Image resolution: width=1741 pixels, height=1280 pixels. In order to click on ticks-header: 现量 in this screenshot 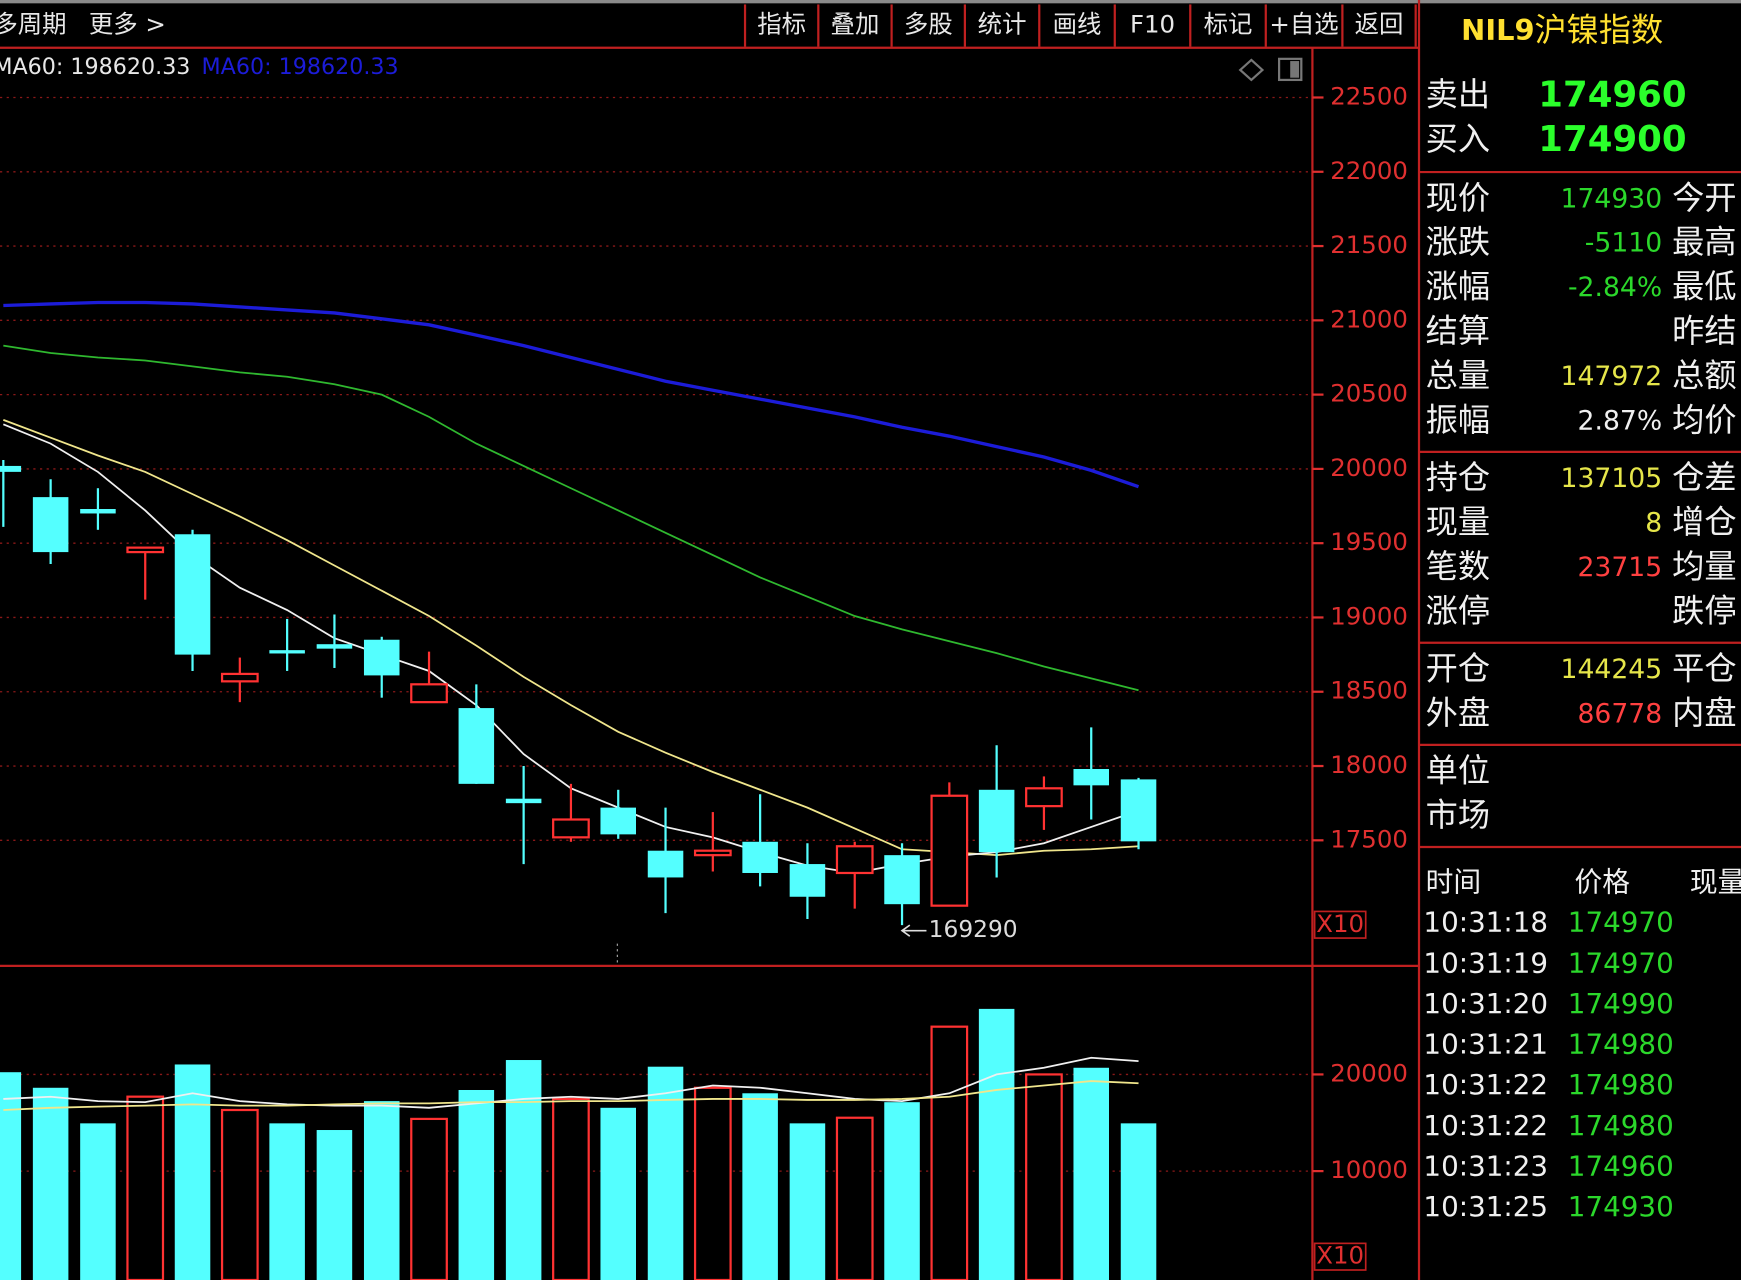, I will do `click(1715, 882)`.